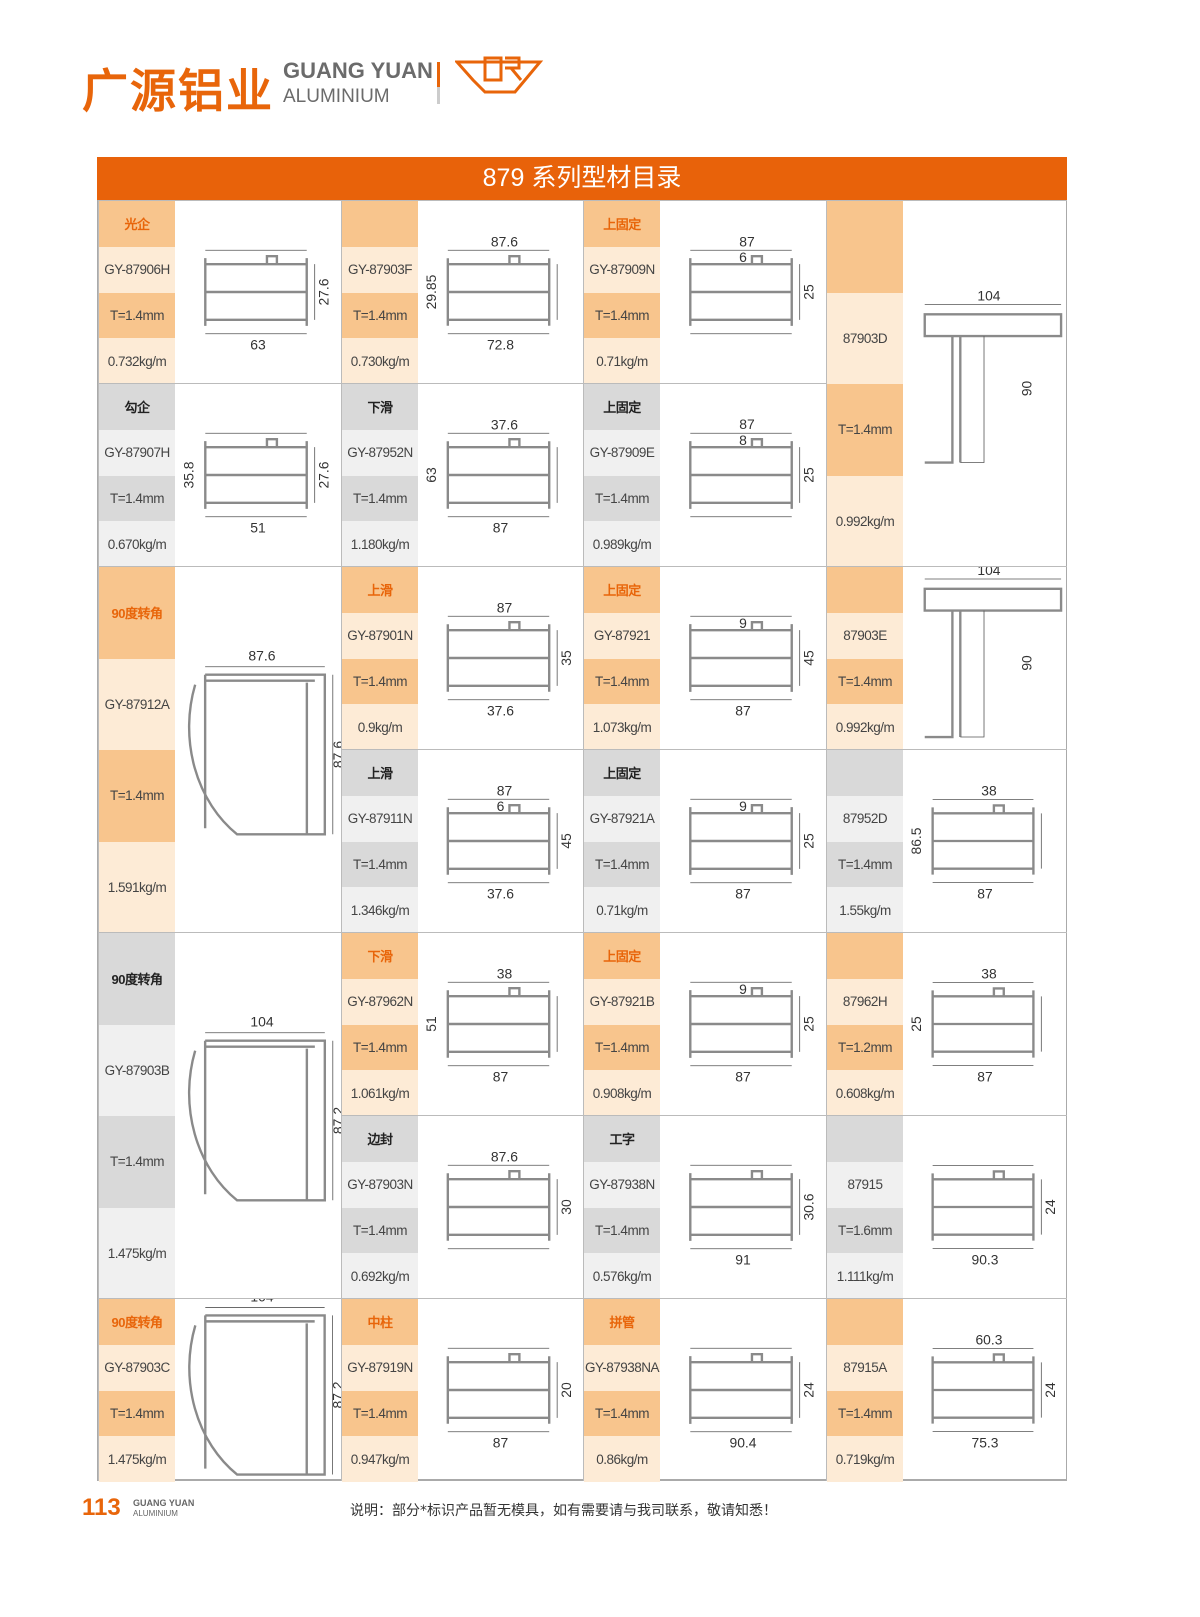 The image size is (1200, 1617). Describe the element at coordinates (137, 1070) in the screenshot. I see `product-code: GY-87903B` at that location.